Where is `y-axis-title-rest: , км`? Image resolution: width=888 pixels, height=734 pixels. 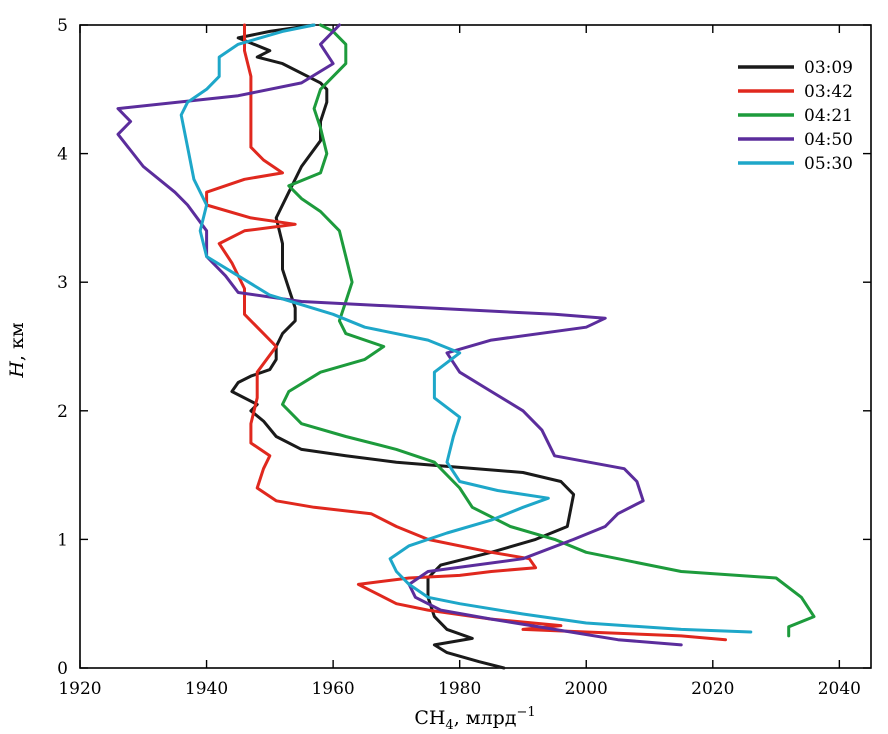 y-axis-title-rest: , км is located at coordinates (17, 341).